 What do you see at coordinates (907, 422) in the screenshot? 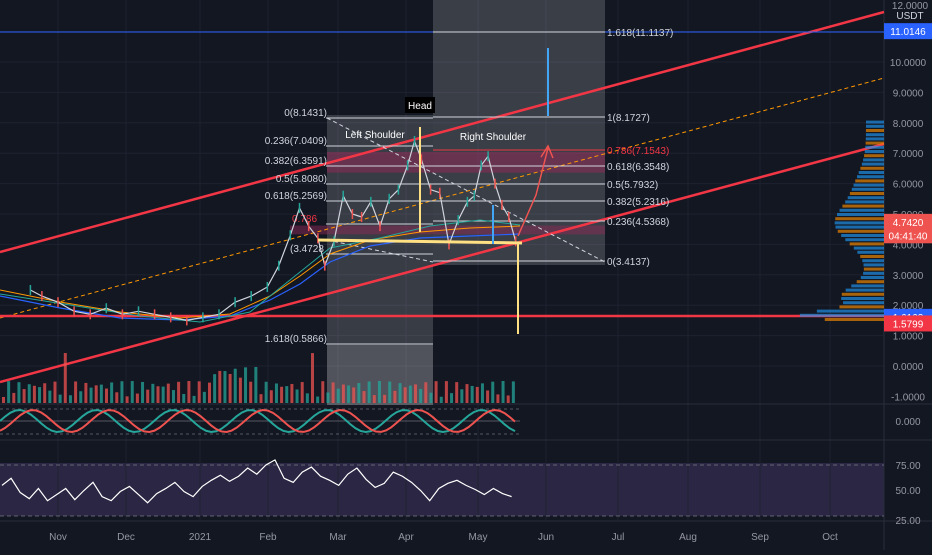
I see `oscillator-tick: 0.000` at bounding box center [907, 422].